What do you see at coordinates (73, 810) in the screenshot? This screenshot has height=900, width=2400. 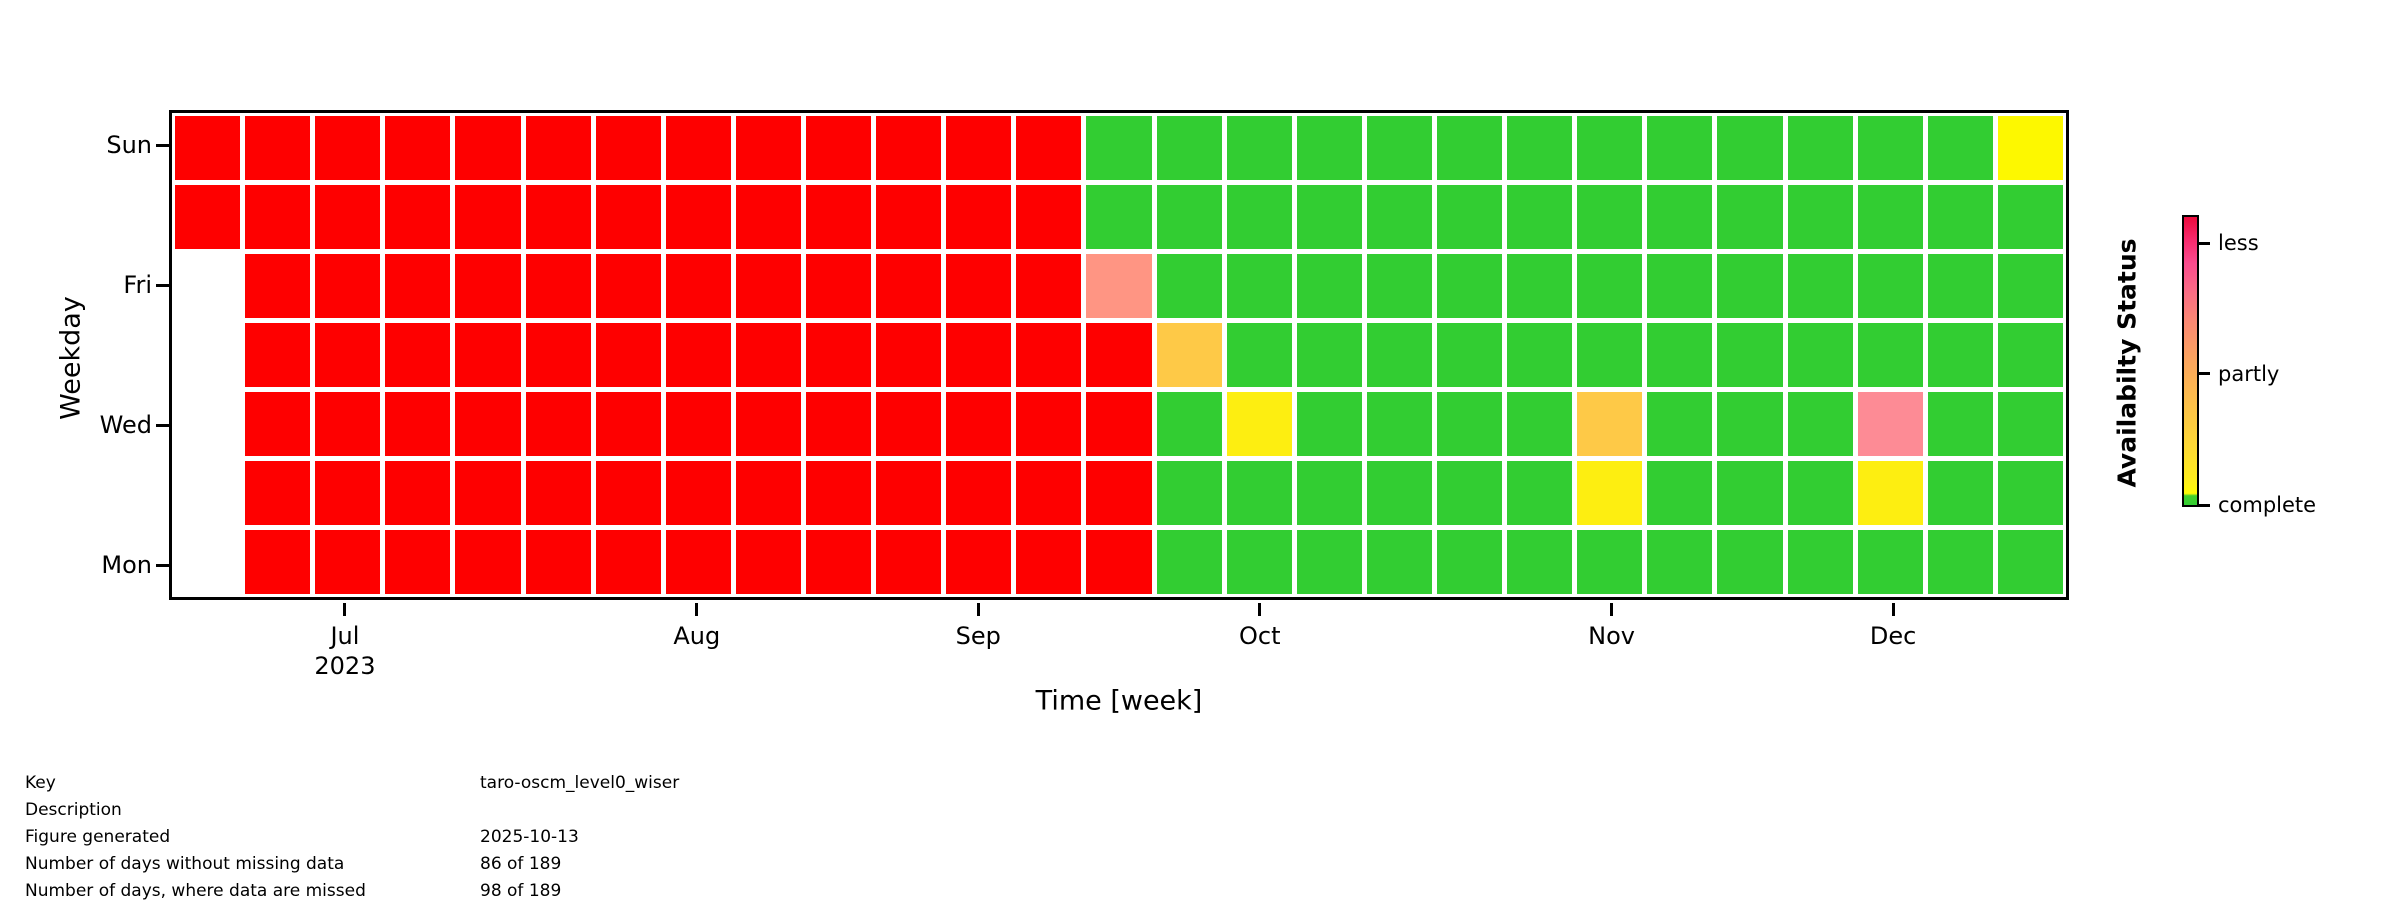 I see `metadata-label: Description` at bounding box center [73, 810].